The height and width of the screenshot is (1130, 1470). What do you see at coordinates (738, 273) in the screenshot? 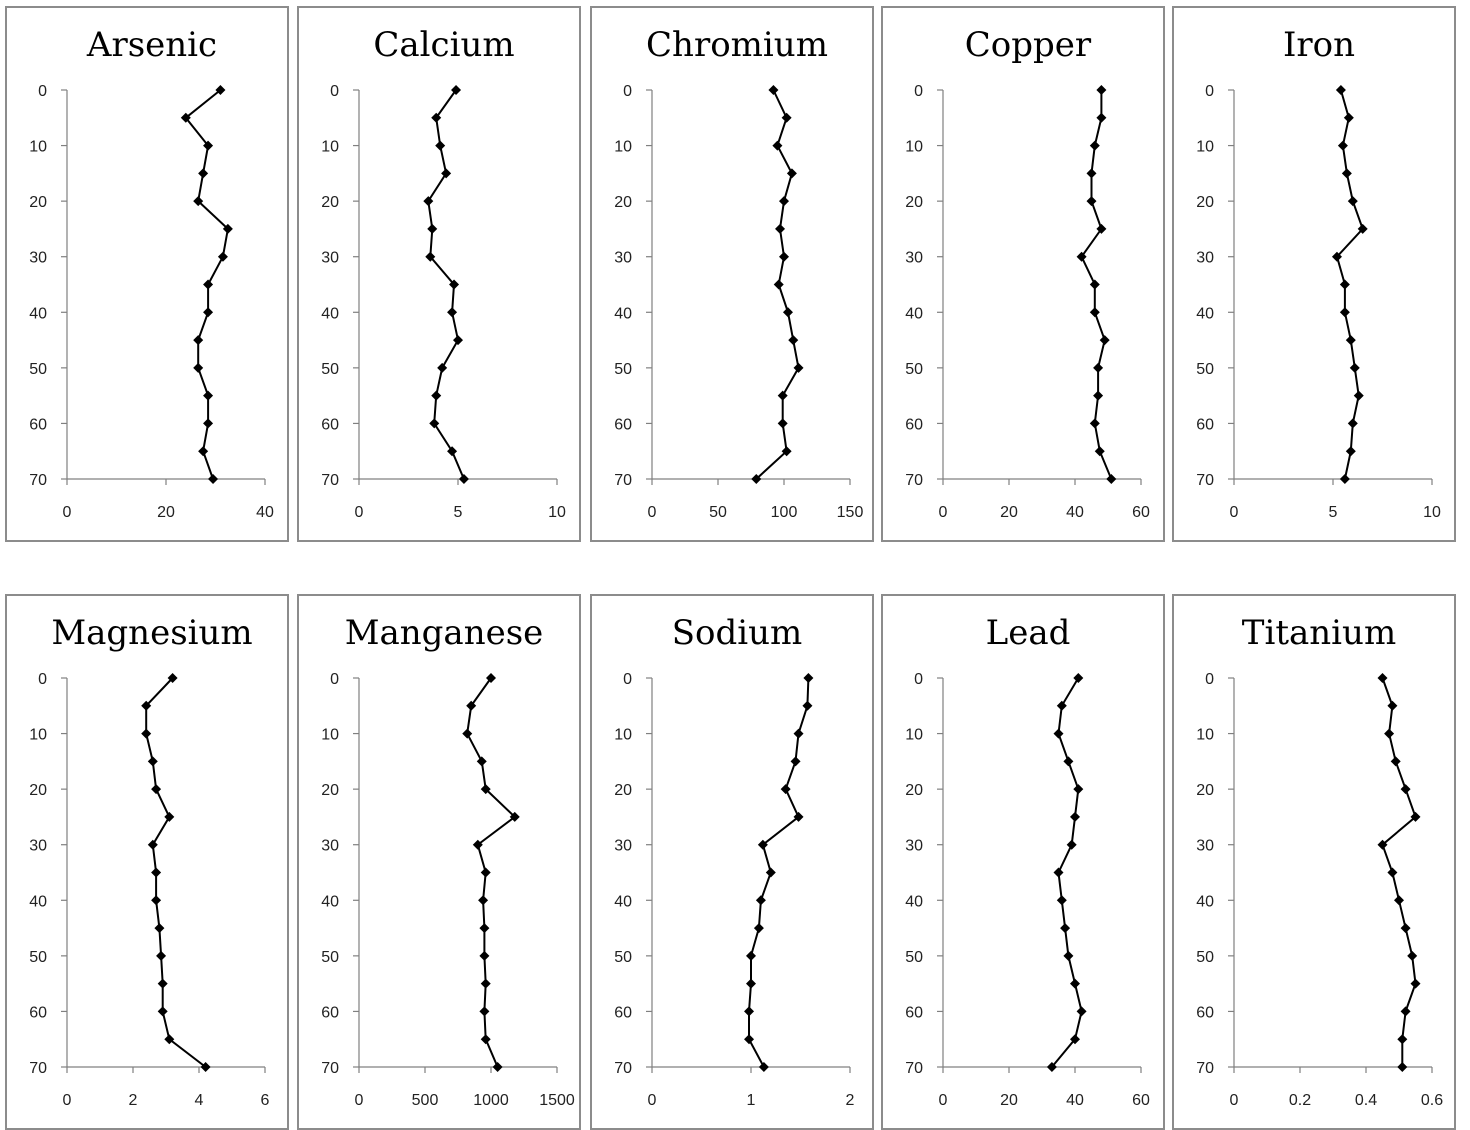
I see `chart-chromium: Chromium 0 10 20 30 40 50 60 70 0 50 100 150` at bounding box center [738, 273].